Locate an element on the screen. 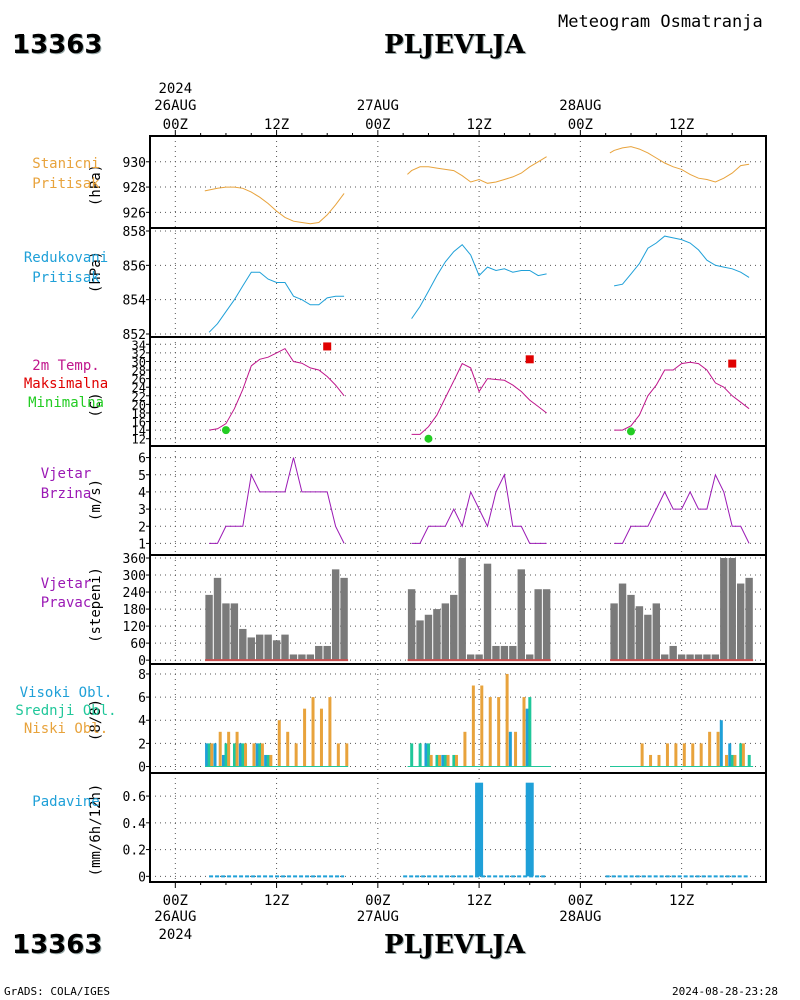 The height and width of the screenshot is (1000, 800). panel-label-station_pressure-0: Stanicni is located at coordinates (65, 164).